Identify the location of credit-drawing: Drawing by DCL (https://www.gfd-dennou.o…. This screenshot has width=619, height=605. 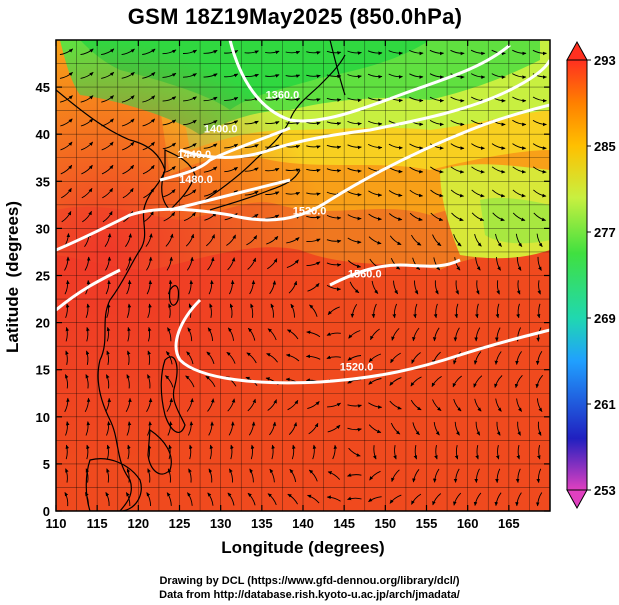
(309, 581).